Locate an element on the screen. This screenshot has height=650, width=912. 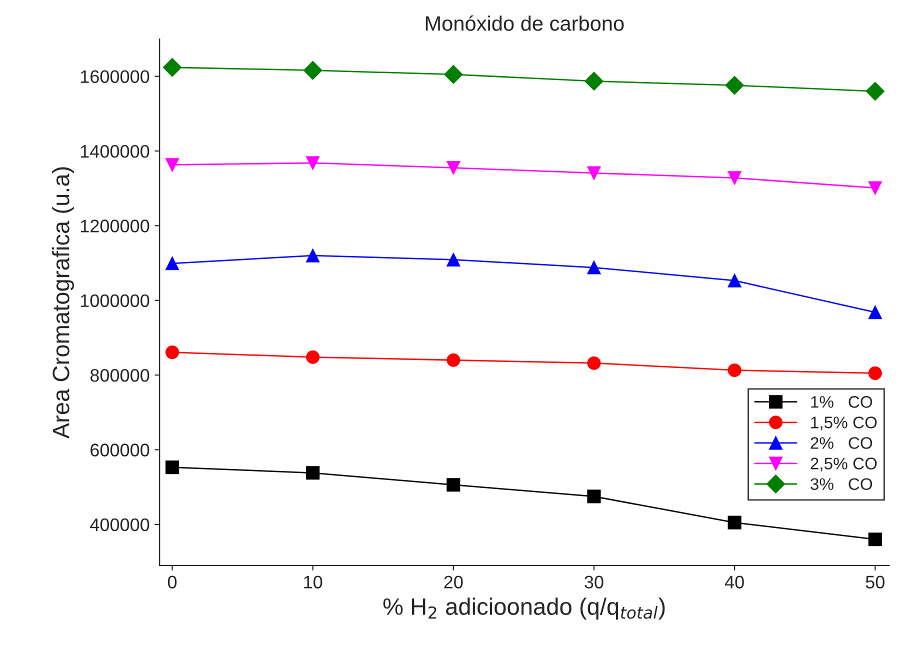
x-tick-label: 0 is located at coordinates (172, 582).